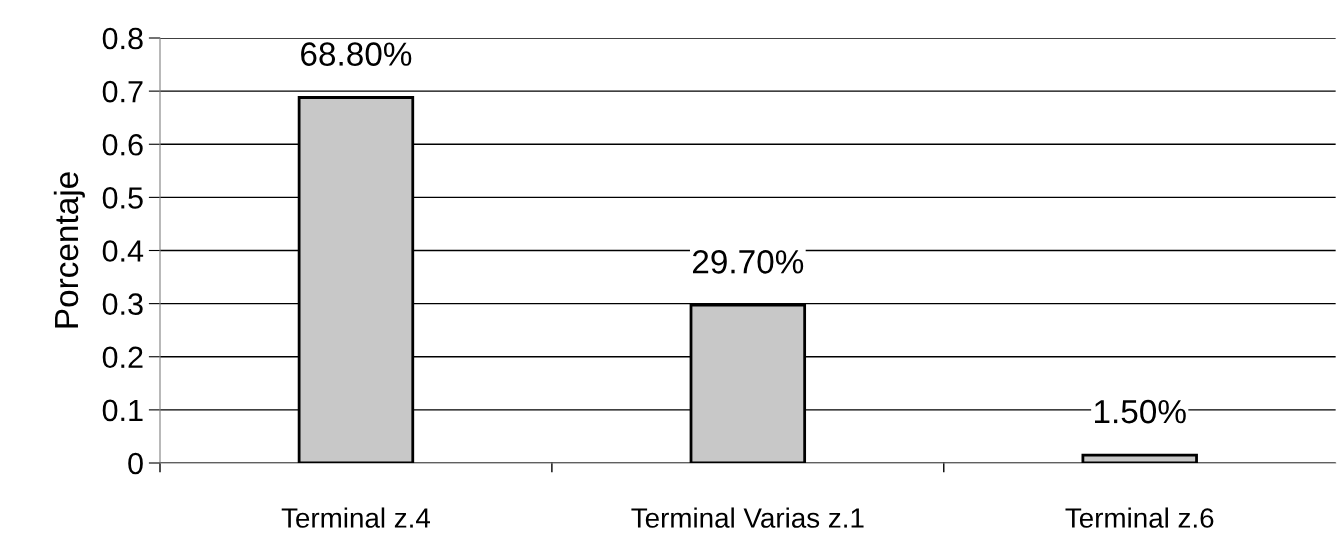 The image size is (1337, 545). I want to click on y-tick-label: 0.7, so click(122, 91).